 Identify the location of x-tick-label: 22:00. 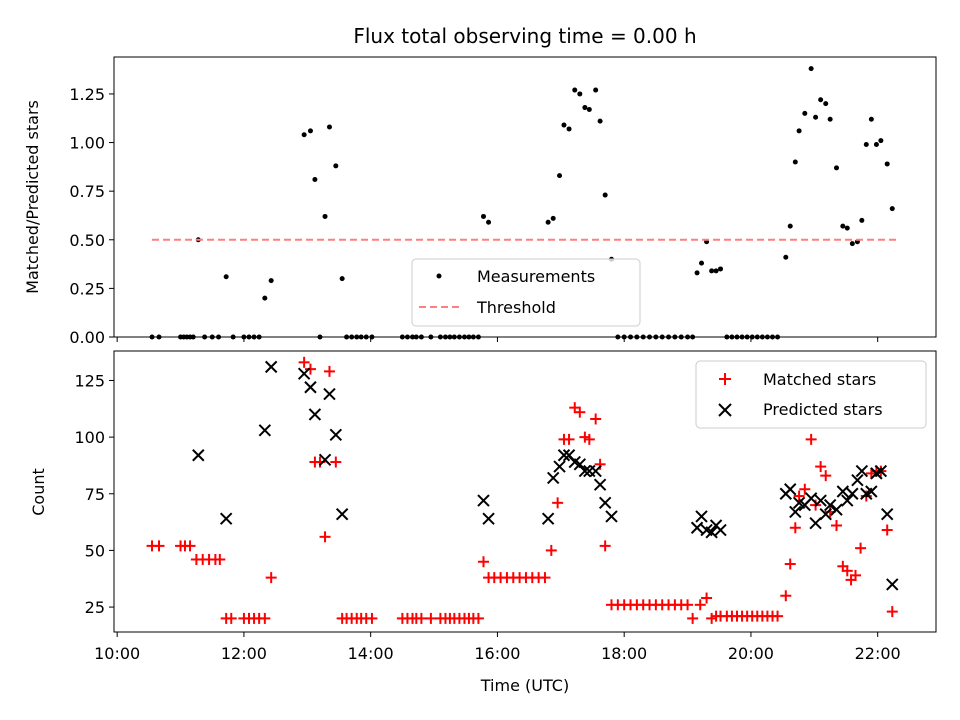
(878, 653).